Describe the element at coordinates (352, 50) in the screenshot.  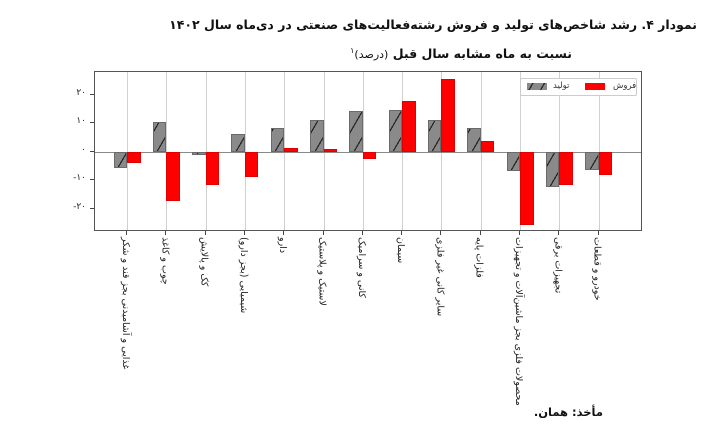
I see `footnote-mark: ۱` at that location.